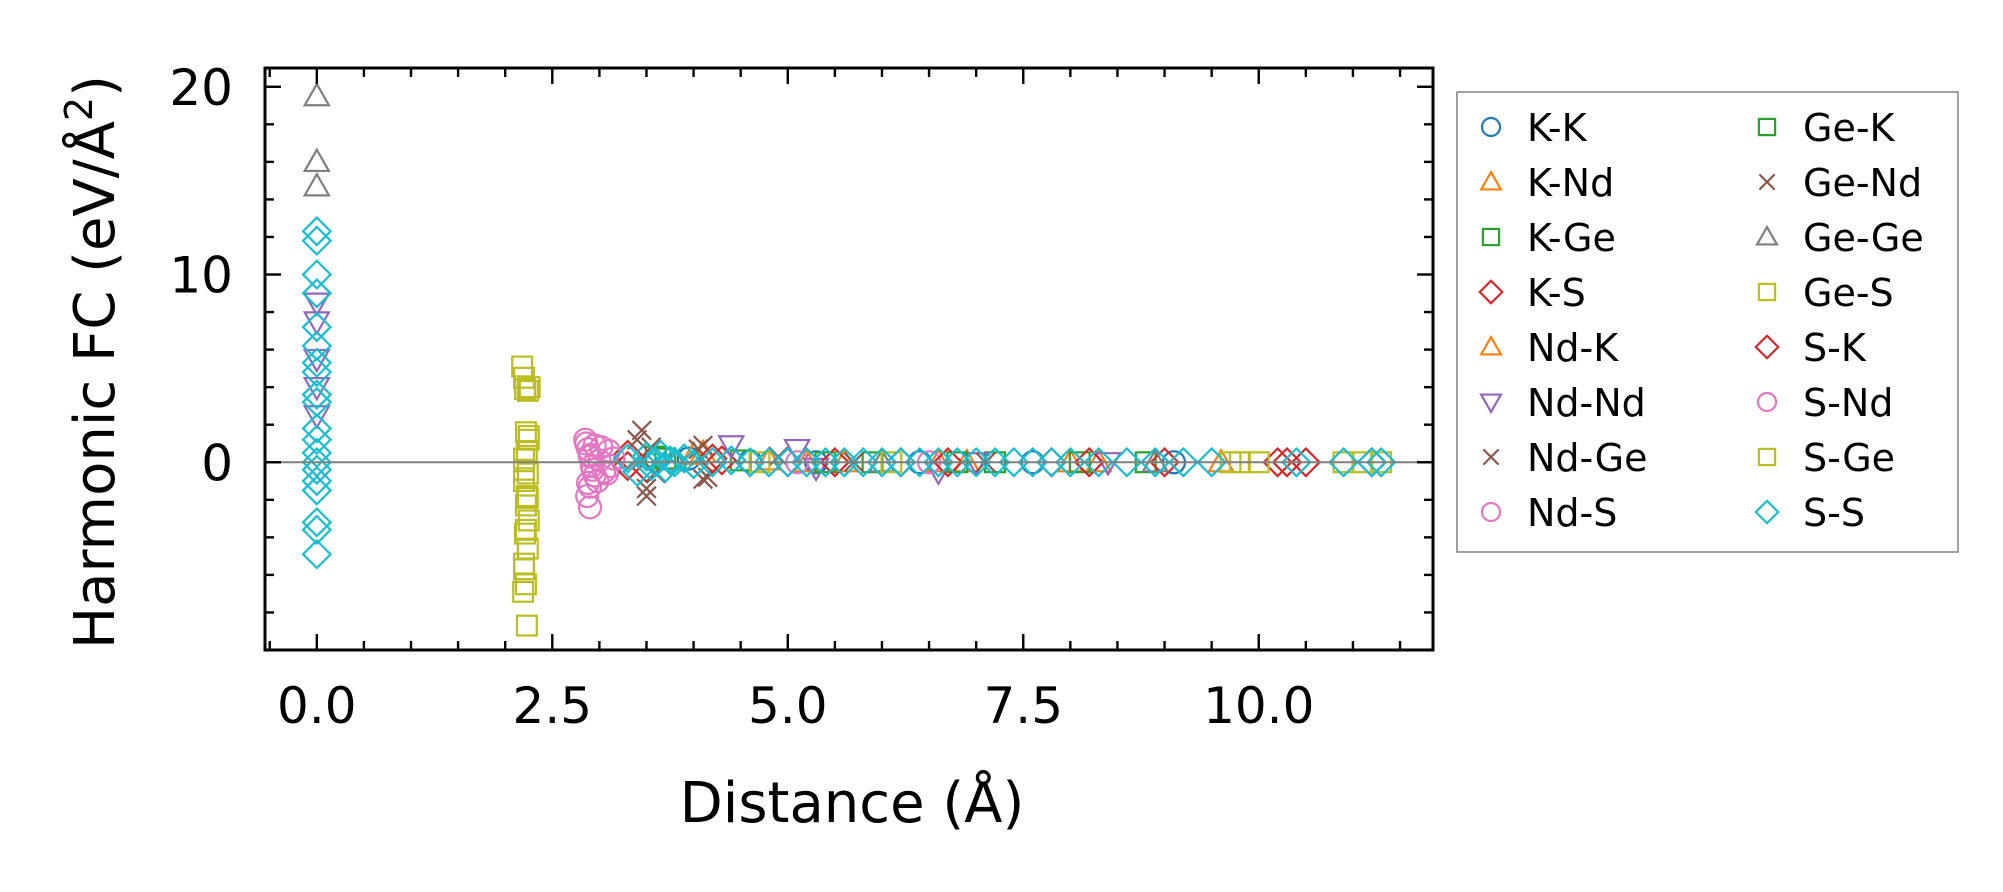  I want to click on legend-box, so click(1707, 322).